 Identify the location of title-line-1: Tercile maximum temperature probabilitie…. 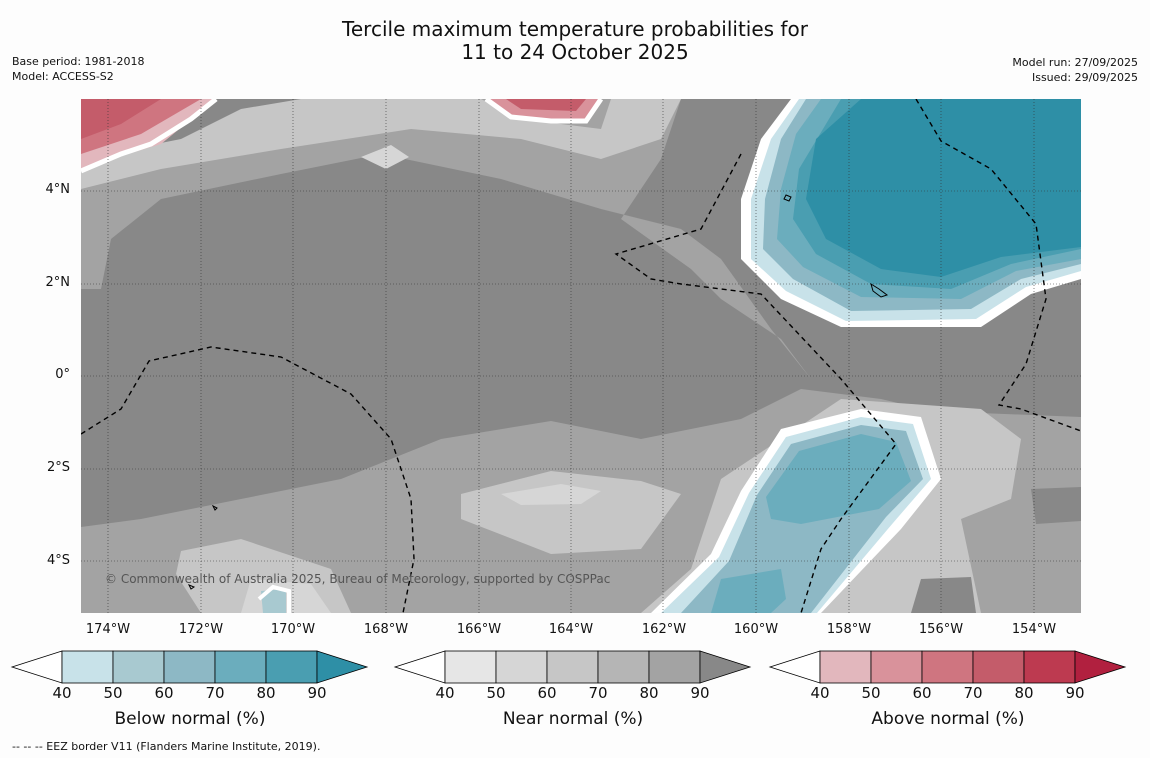
(575, 29).